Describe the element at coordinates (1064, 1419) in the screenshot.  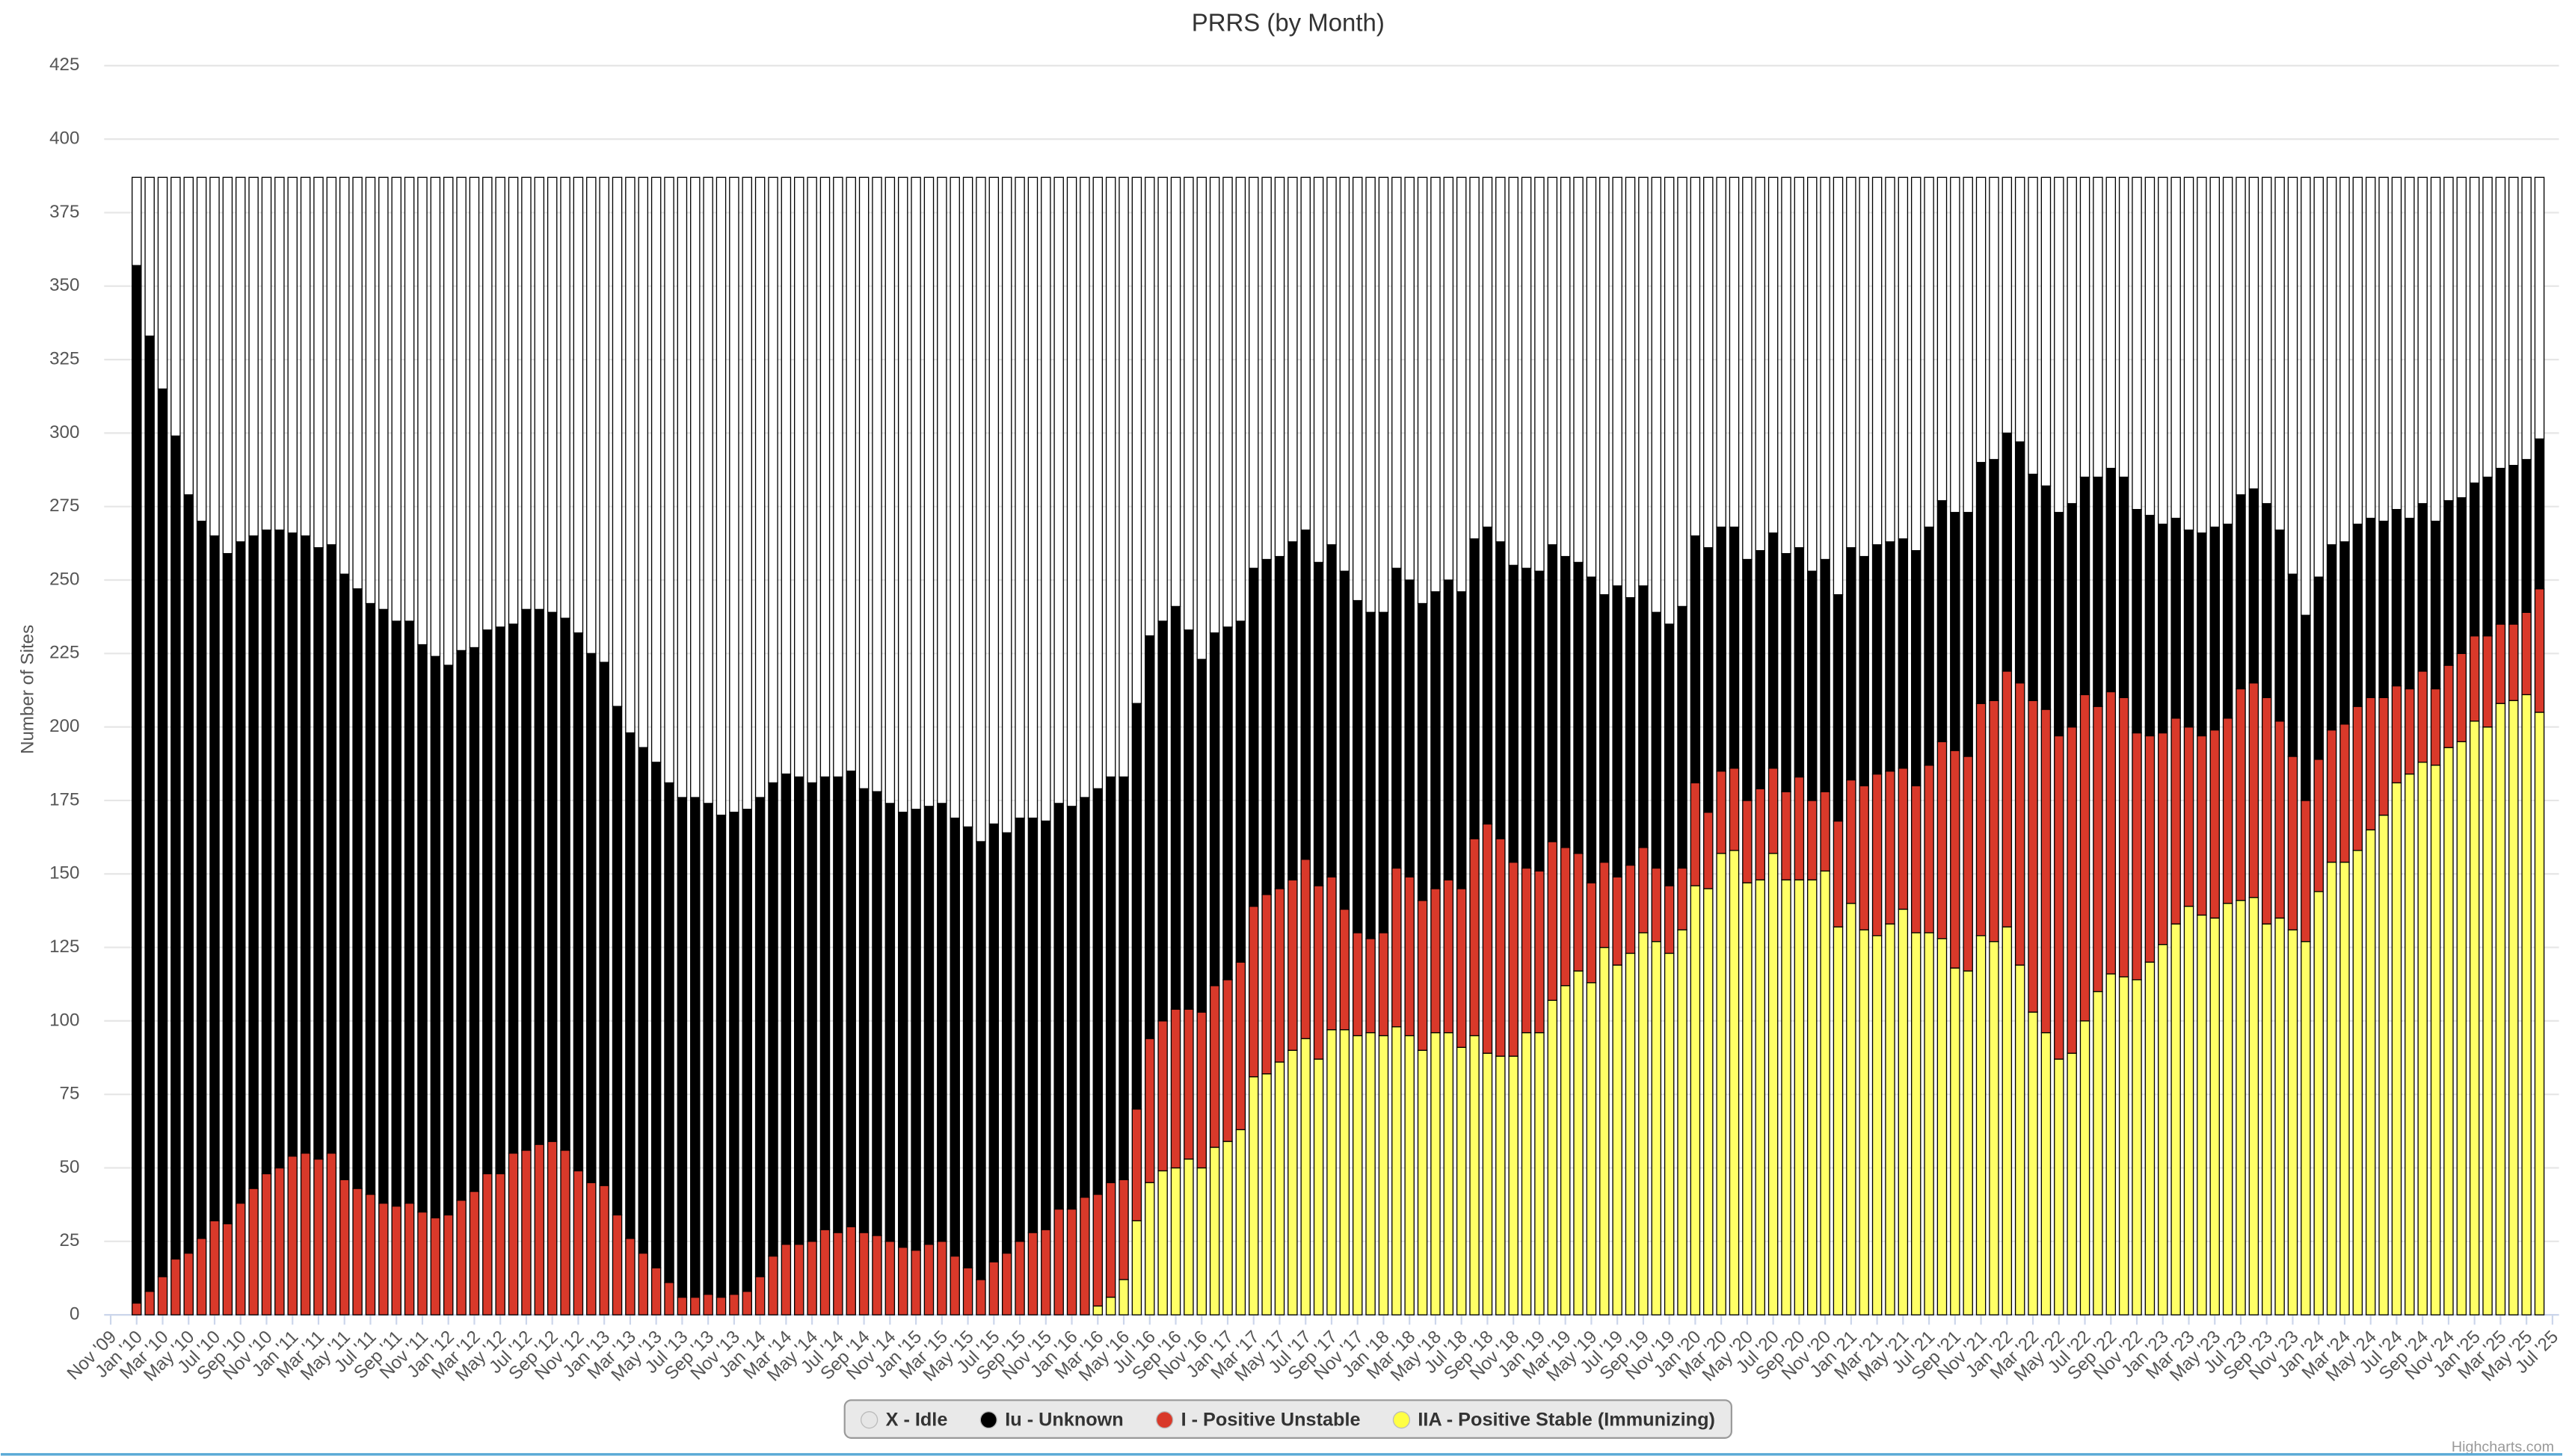
I see `legend-label: Iu - Unknown` at that location.